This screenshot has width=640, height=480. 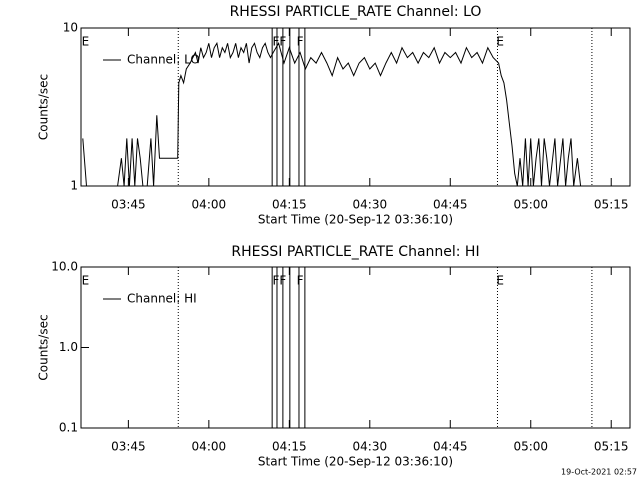 I want to click on legend-label: Channel: HI, so click(x=162, y=299).